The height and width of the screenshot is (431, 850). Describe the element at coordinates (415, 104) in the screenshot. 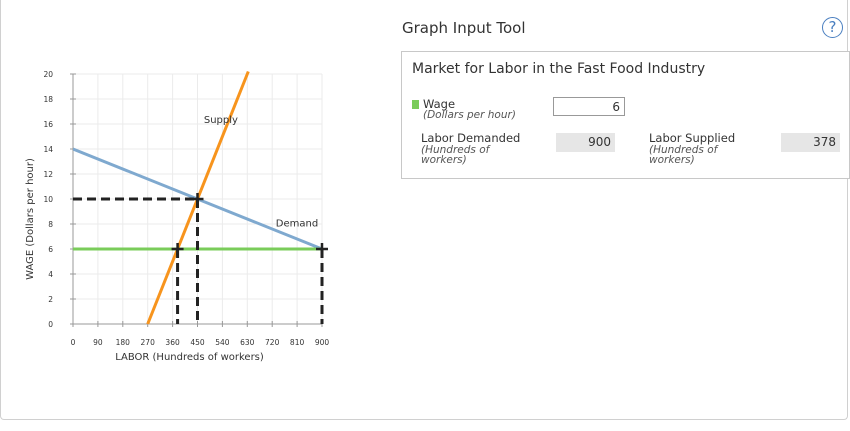

I see `wage-color-swatch` at that location.